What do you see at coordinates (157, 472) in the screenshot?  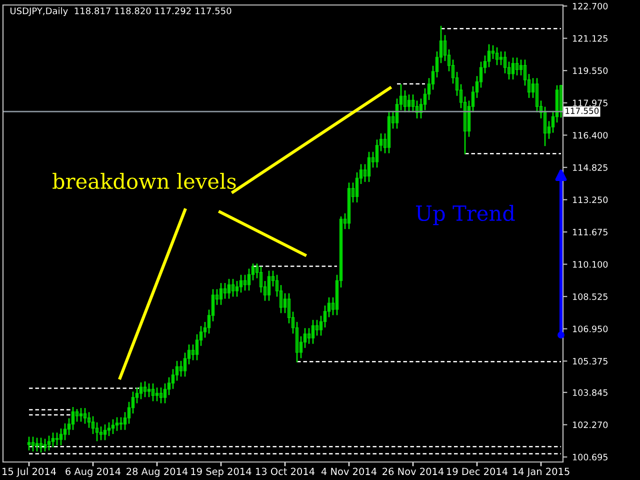 I see `x-tick-label: 28 Aug 2014` at bounding box center [157, 472].